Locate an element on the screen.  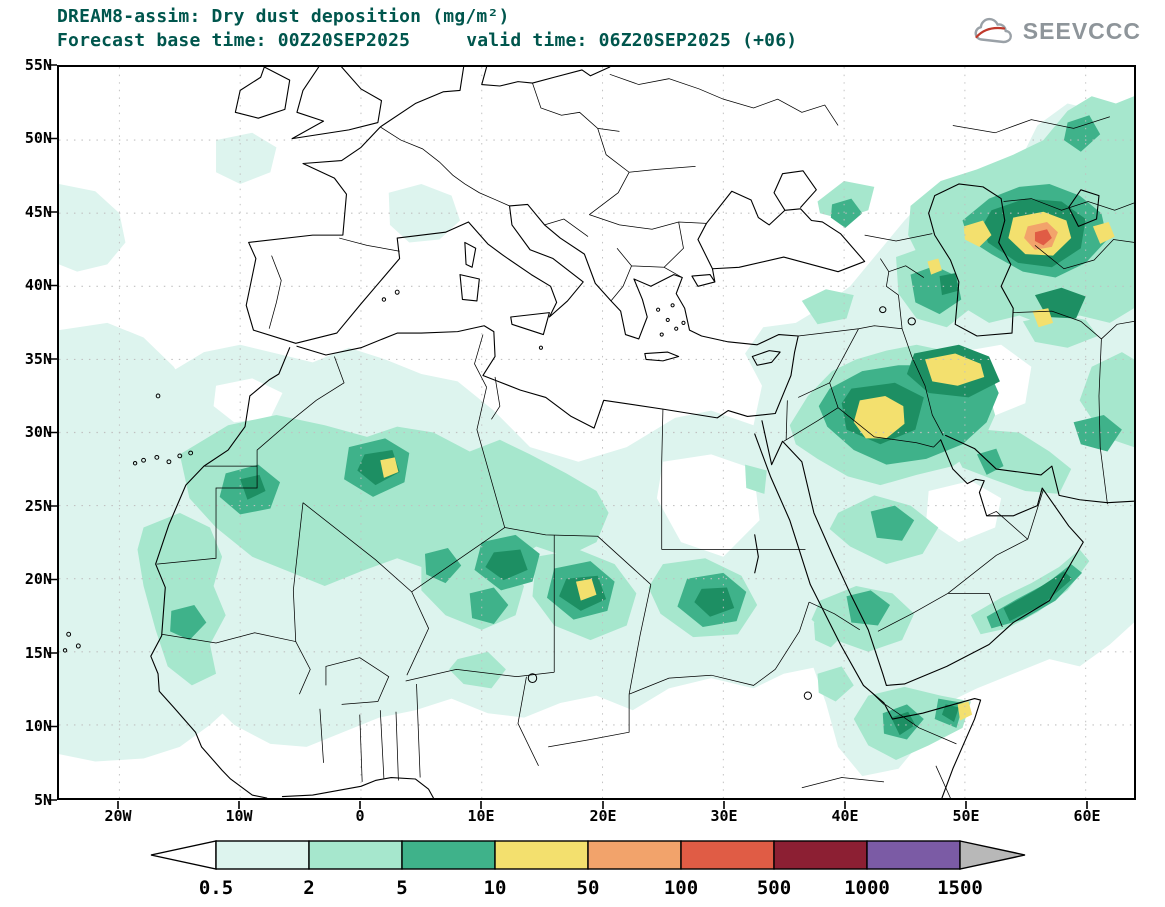
lon-label: 50E is located at coordinates (966, 816).